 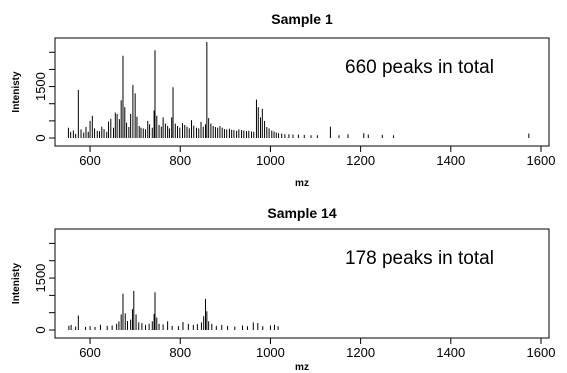 What do you see at coordinates (301, 213) in the screenshot?
I see `chart-title: Sample 14` at bounding box center [301, 213].